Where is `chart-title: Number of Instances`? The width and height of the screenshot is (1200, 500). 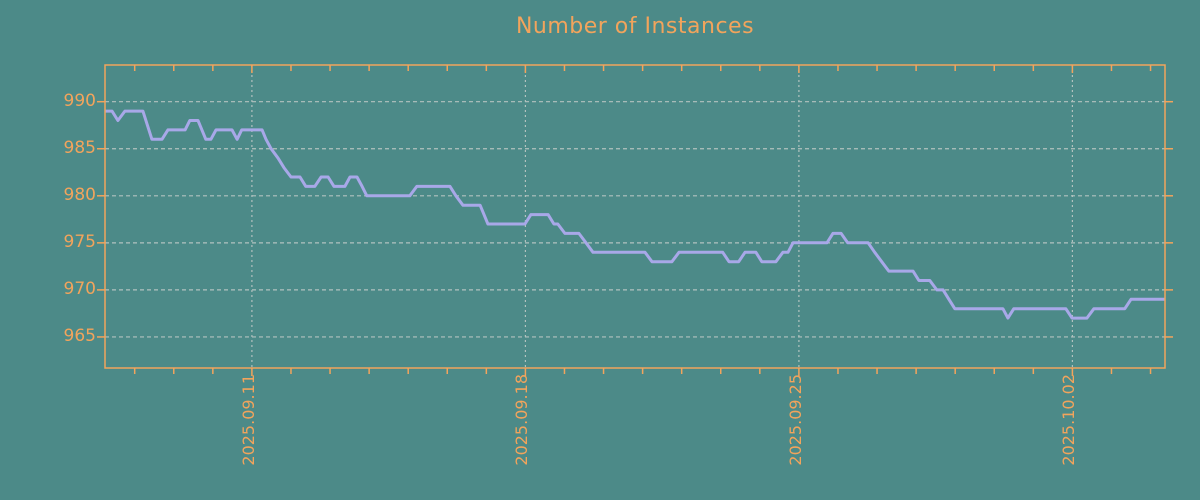 chart-title: Number of Instances is located at coordinates (635, 26).